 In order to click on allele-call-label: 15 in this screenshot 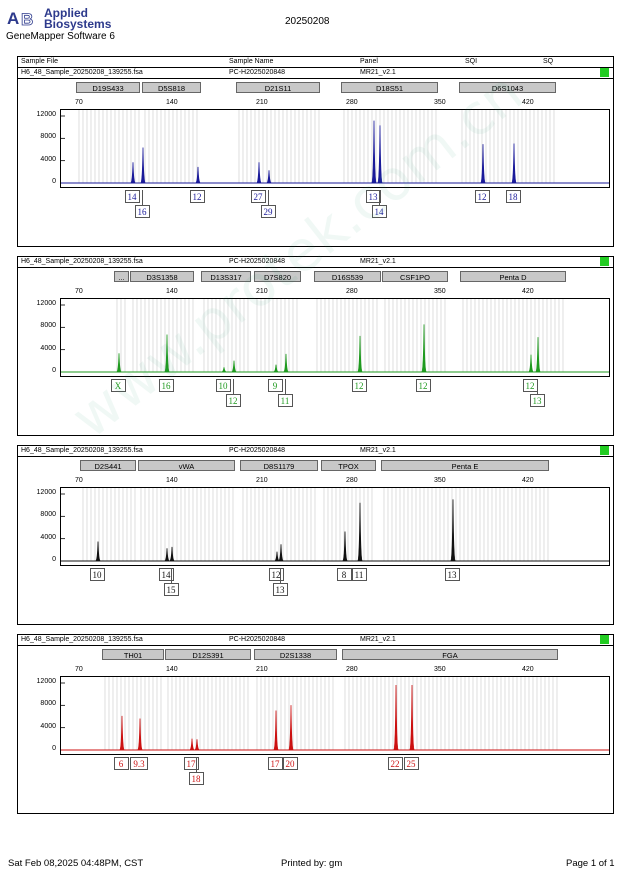, I will do `click(171, 589)`.